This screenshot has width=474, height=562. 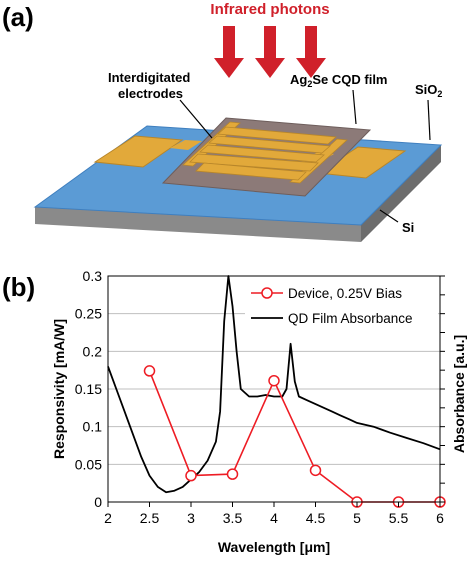 What do you see at coordinates (345, 293) in the screenshot?
I see `legend-label-device: Device, 0.25V Bias` at bounding box center [345, 293].